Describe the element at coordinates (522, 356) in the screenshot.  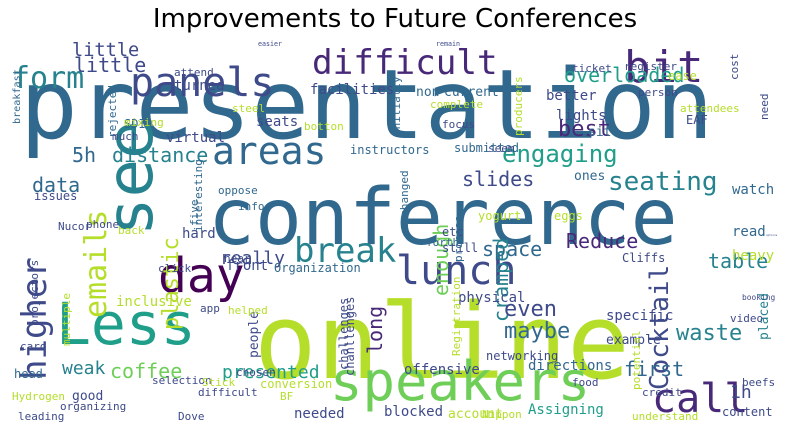
I see `cloud-word: networking` at that location.